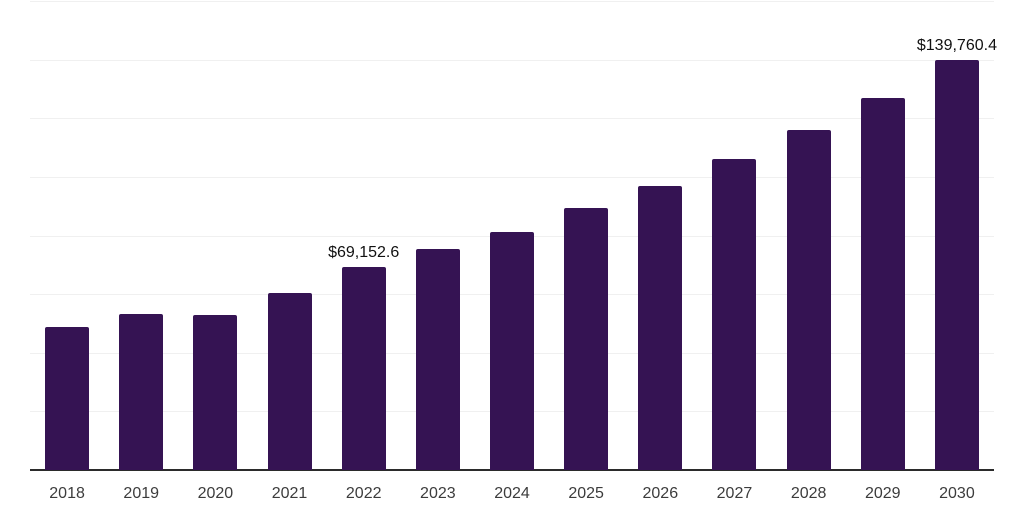 This screenshot has height=512, width=1024. Describe the element at coordinates (660, 327) in the screenshot. I see `bar-2026` at that location.